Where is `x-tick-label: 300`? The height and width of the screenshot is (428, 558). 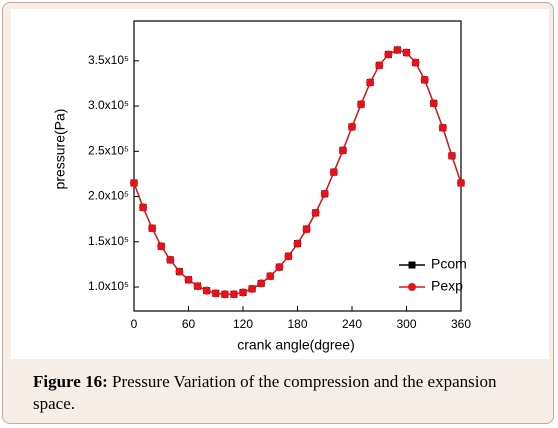 x-tick-label: 300 is located at coordinates (406, 324).